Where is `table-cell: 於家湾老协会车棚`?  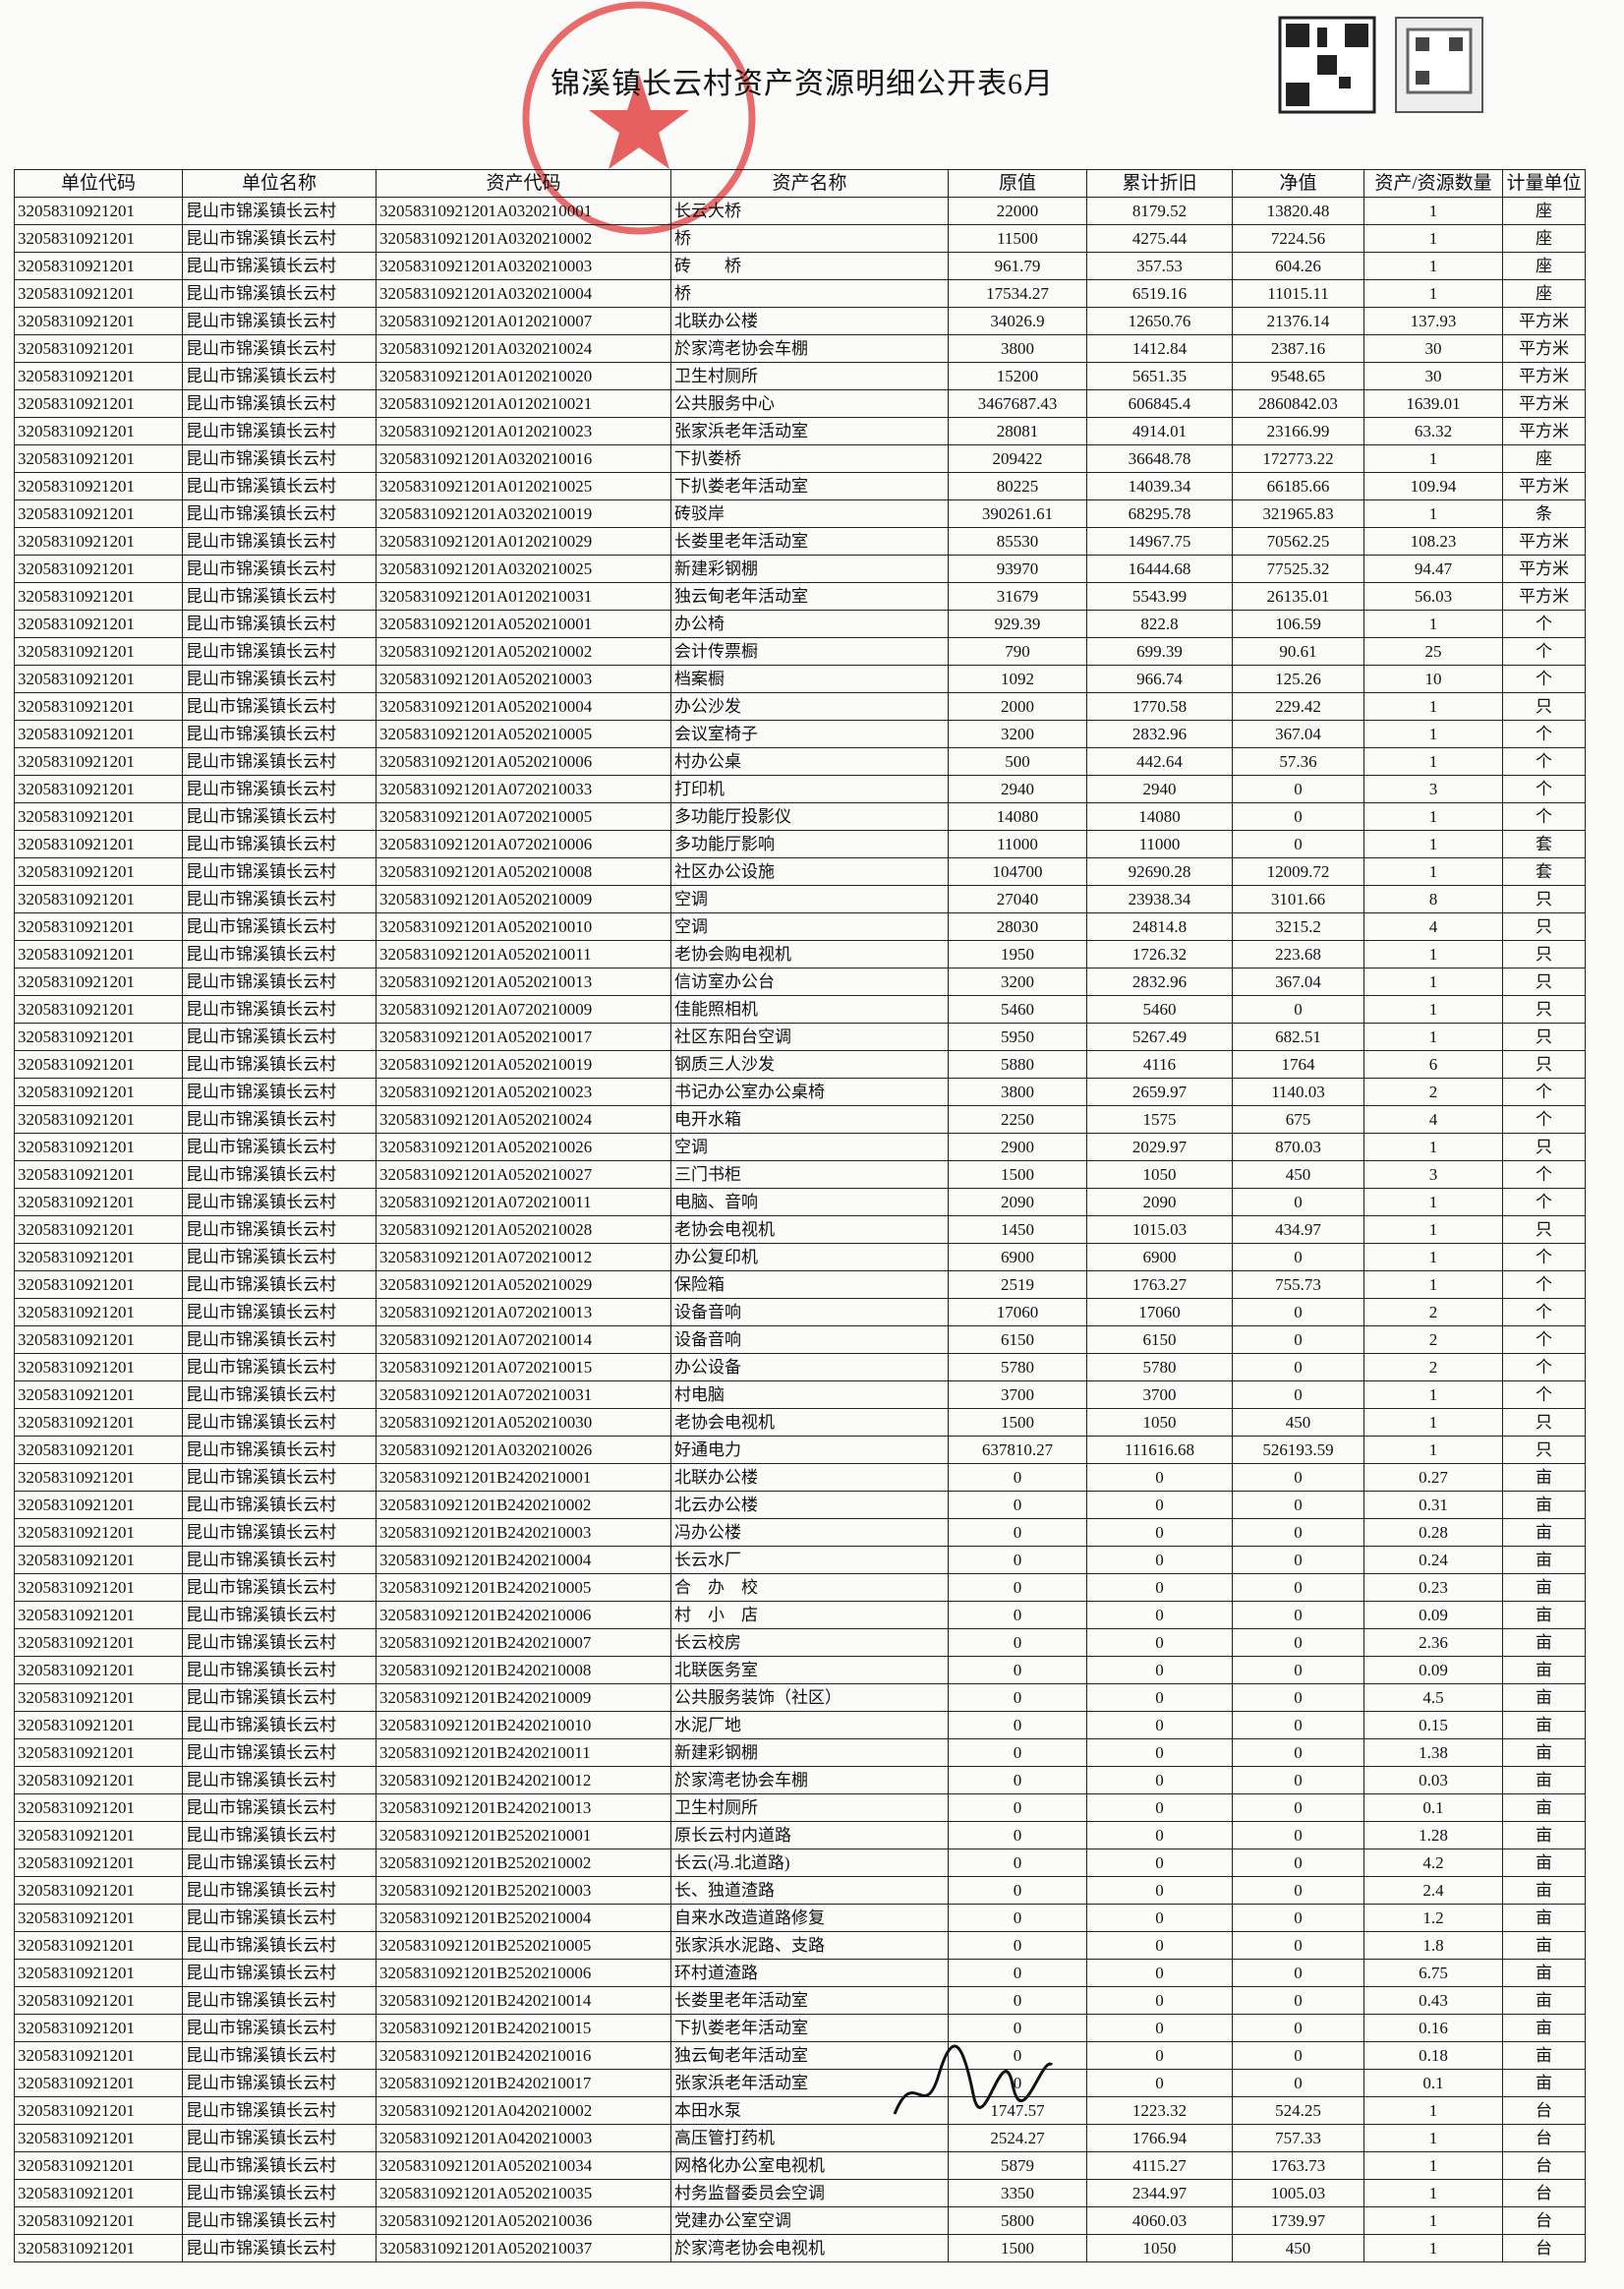 table-cell: 於家湾老协会车棚 is located at coordinates (809, 349).